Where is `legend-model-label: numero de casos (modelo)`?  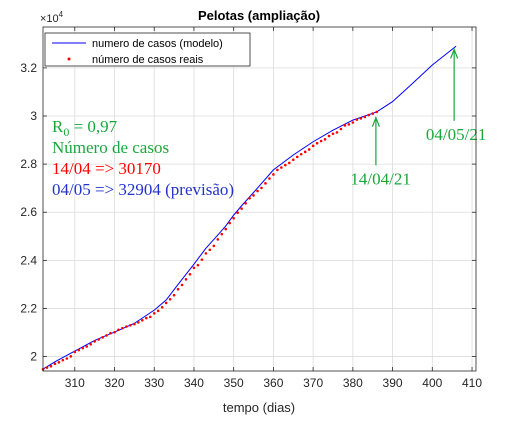
legend-model-label: numero de casos (modelo) is located at coordinates (157, 44).